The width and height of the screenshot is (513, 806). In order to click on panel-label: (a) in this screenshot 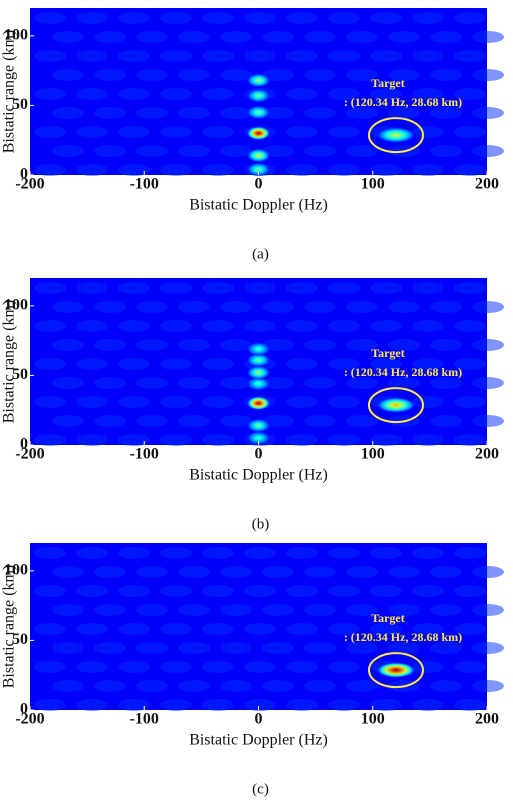, I will do `click(260, 254)`.